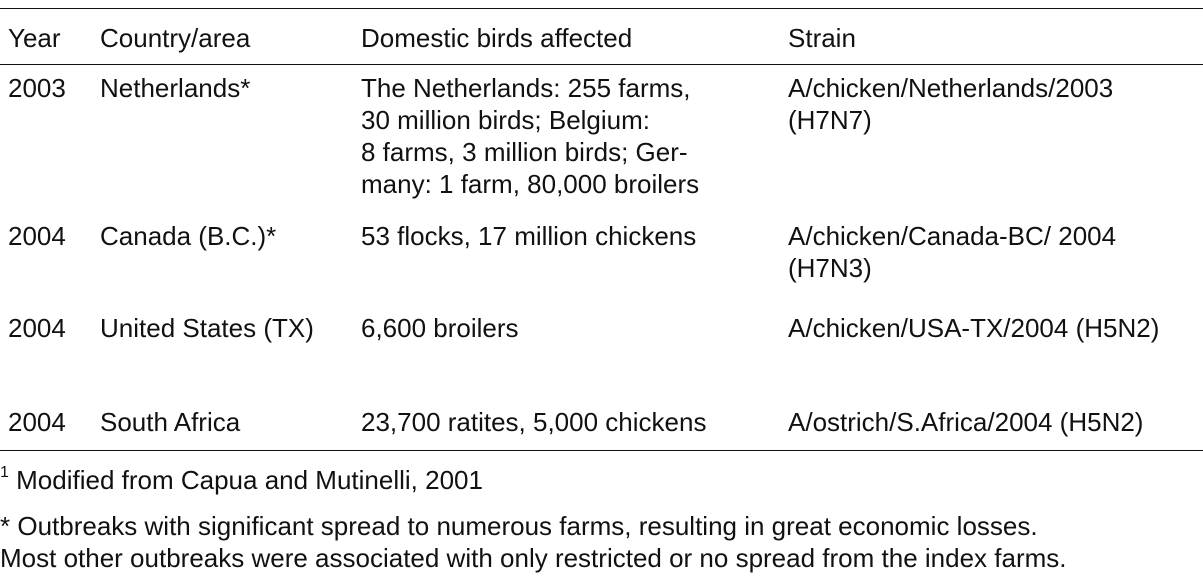  What do you see at coordinates (175, 38) in the screenshot?
I see `header-country: Country/area` at bounding box center [175, 38].